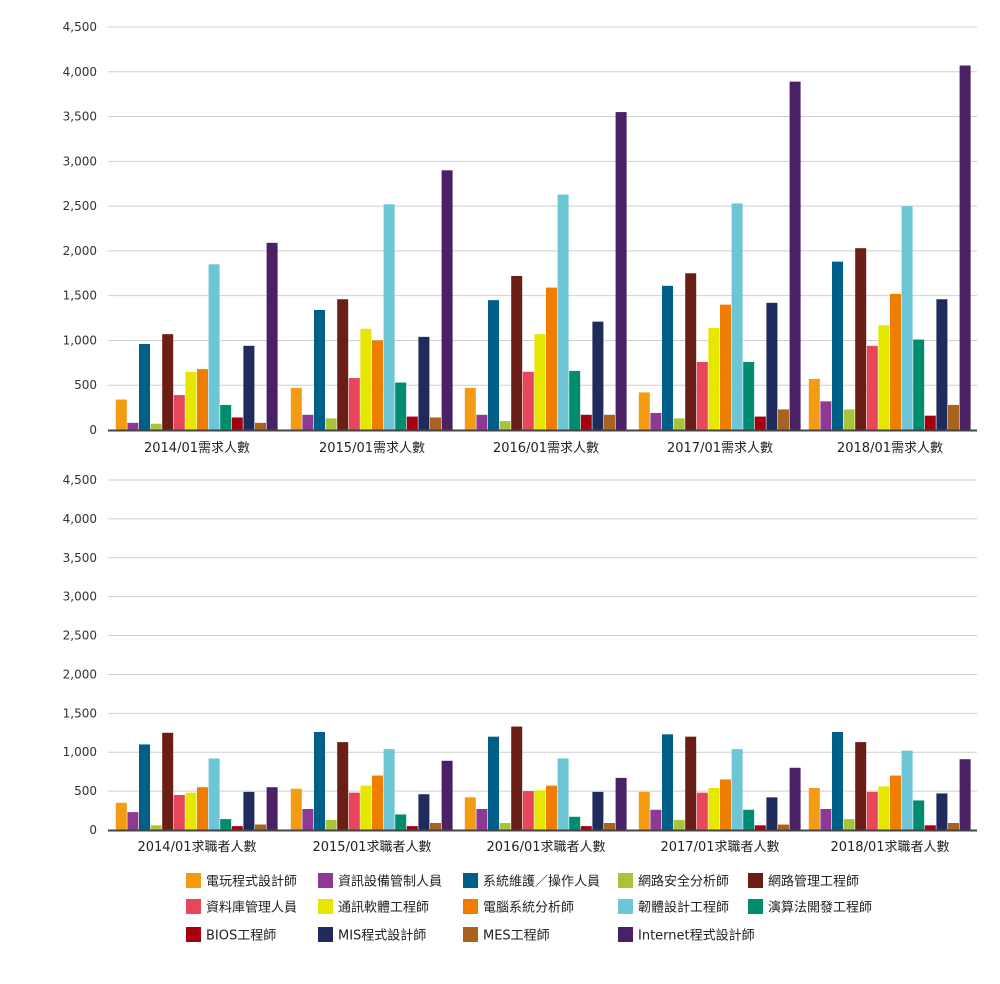  I want to click on y-tick-label: 2,000, so click(80, 674).